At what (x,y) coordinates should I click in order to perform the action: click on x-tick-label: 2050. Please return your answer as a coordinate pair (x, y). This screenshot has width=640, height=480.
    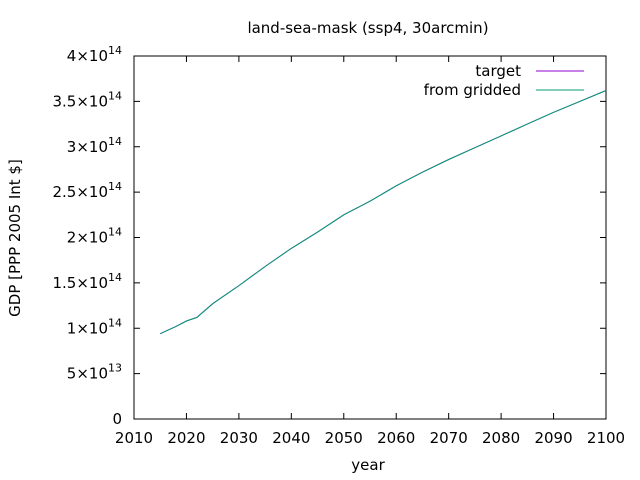
    Looking at the image, I should click on (344, 438).